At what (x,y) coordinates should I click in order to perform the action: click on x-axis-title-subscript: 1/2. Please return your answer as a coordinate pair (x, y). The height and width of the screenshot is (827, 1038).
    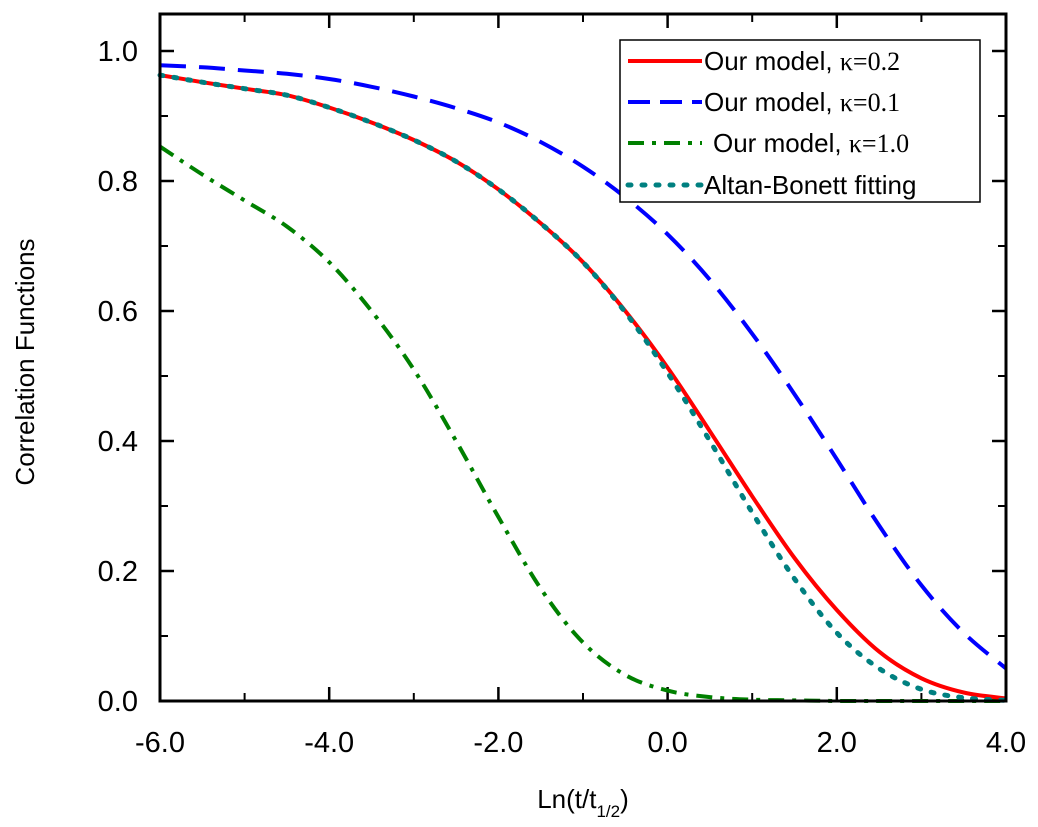
    Looking at the image, I should click on (608, 811).